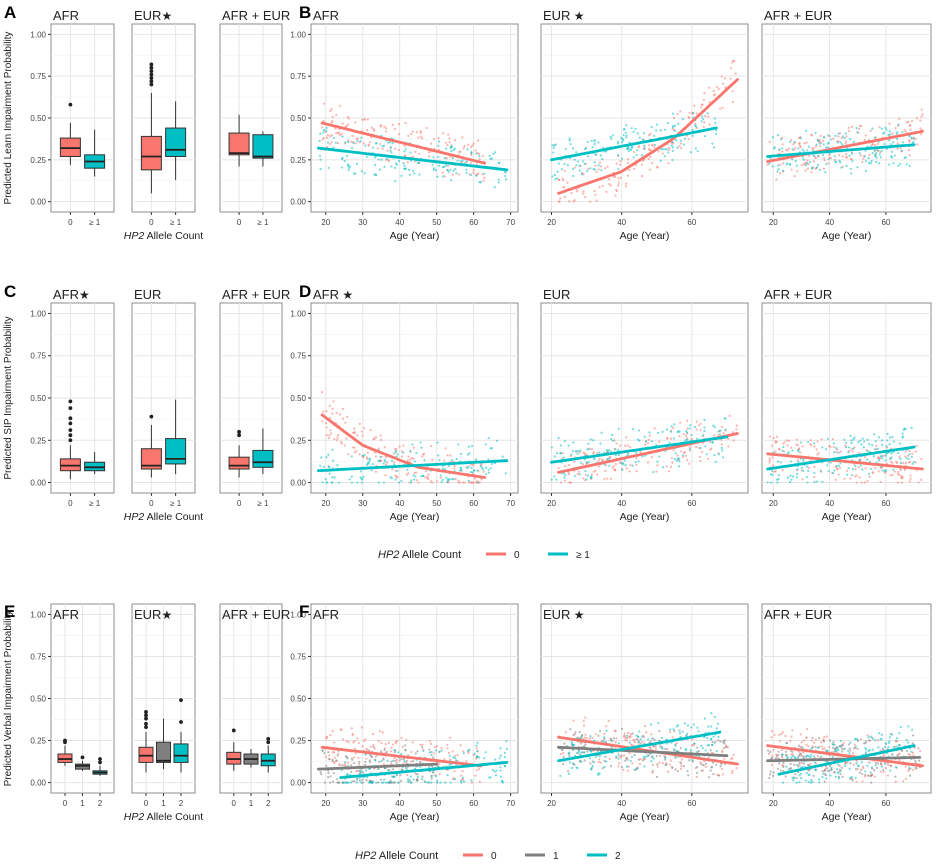  I want to click on x-axis-title: Age (Year), so click(847, 817).